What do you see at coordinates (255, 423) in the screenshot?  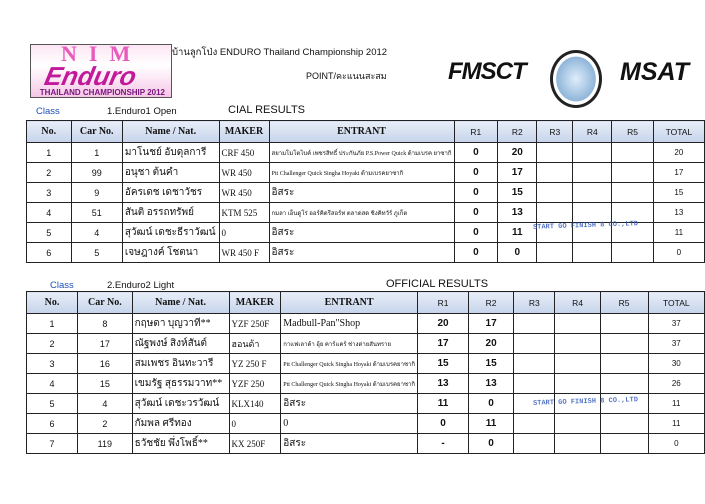 I see `cell-maker: 0` at bounding box center [255, 423].